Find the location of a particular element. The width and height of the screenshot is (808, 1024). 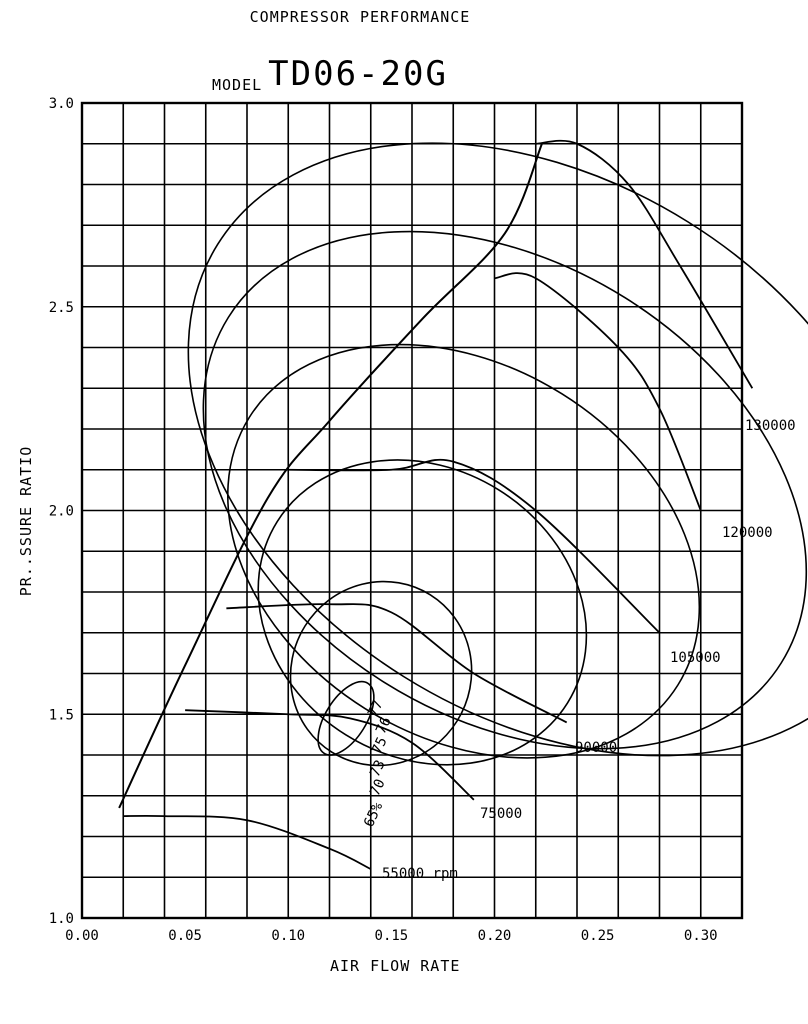

y-tick-label: 2.0 is located at coordinates (61, 512).